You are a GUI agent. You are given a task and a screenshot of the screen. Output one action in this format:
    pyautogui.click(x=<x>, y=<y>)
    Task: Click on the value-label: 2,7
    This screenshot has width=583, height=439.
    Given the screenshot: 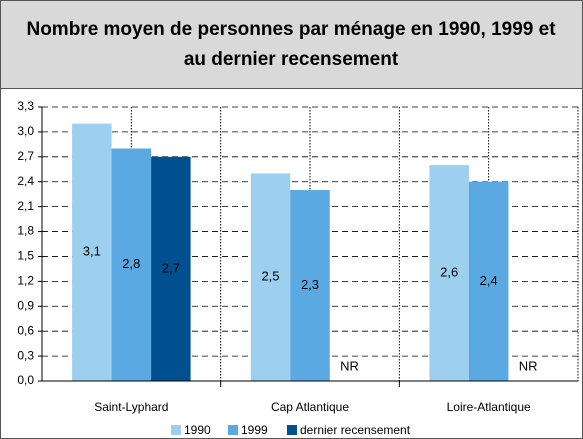 What is the action you would take?
    pyautogui.click(x=171, y=267)
    